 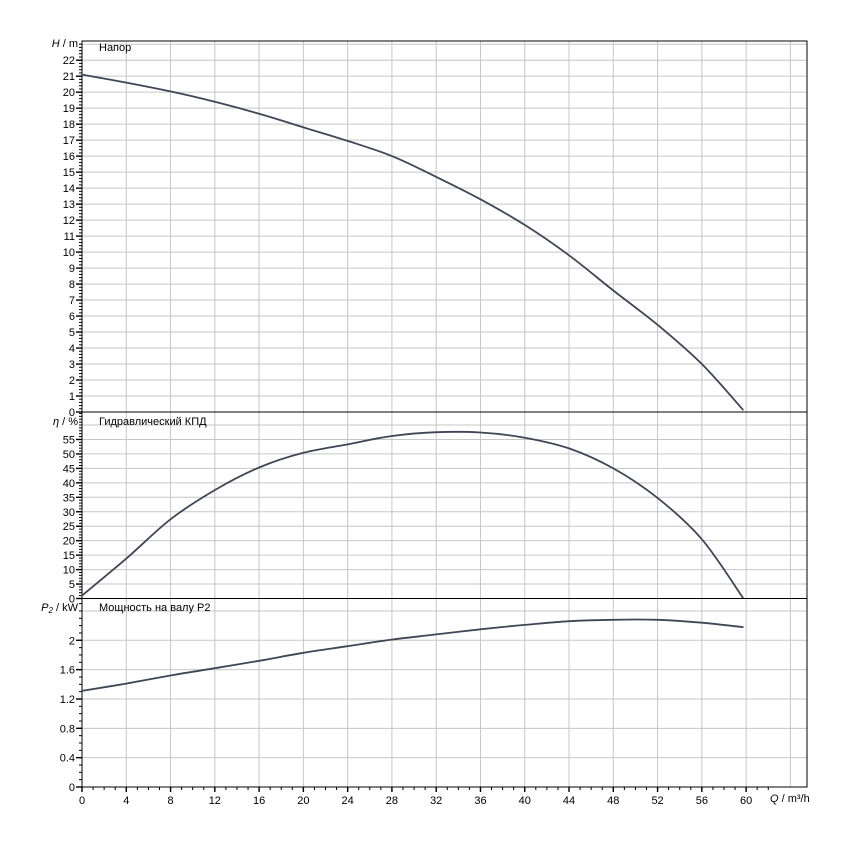 I want to click on x-tick-label: 8, so click(x=170, y=801).